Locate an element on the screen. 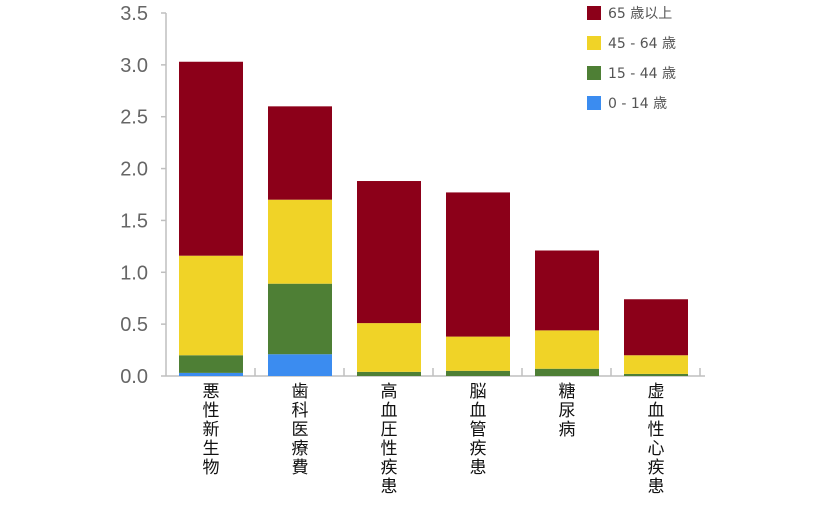 The height and width of the screenshot is (505, 815). x-category-label: 高血圧性疾患 is located at coordinates (389, 439).